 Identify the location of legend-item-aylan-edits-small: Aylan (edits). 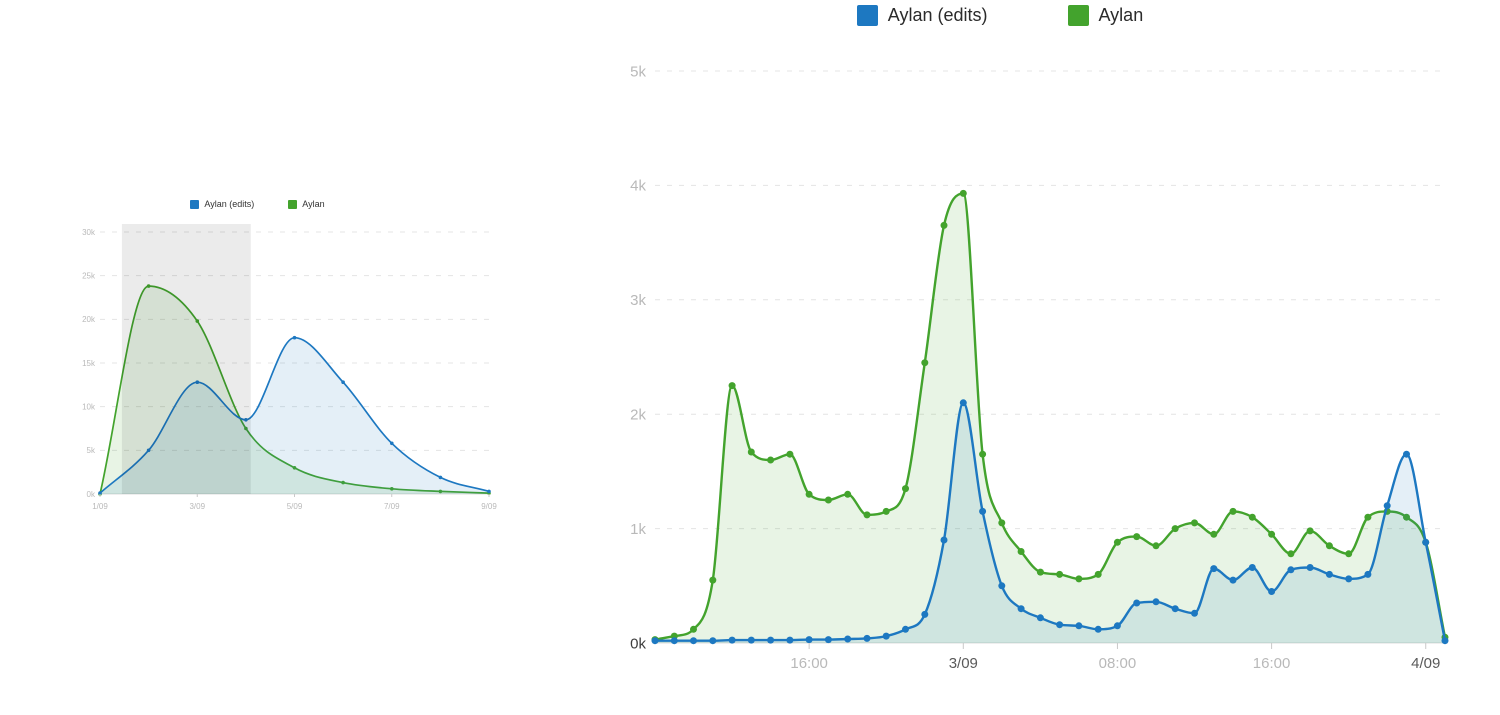
(222, 204).